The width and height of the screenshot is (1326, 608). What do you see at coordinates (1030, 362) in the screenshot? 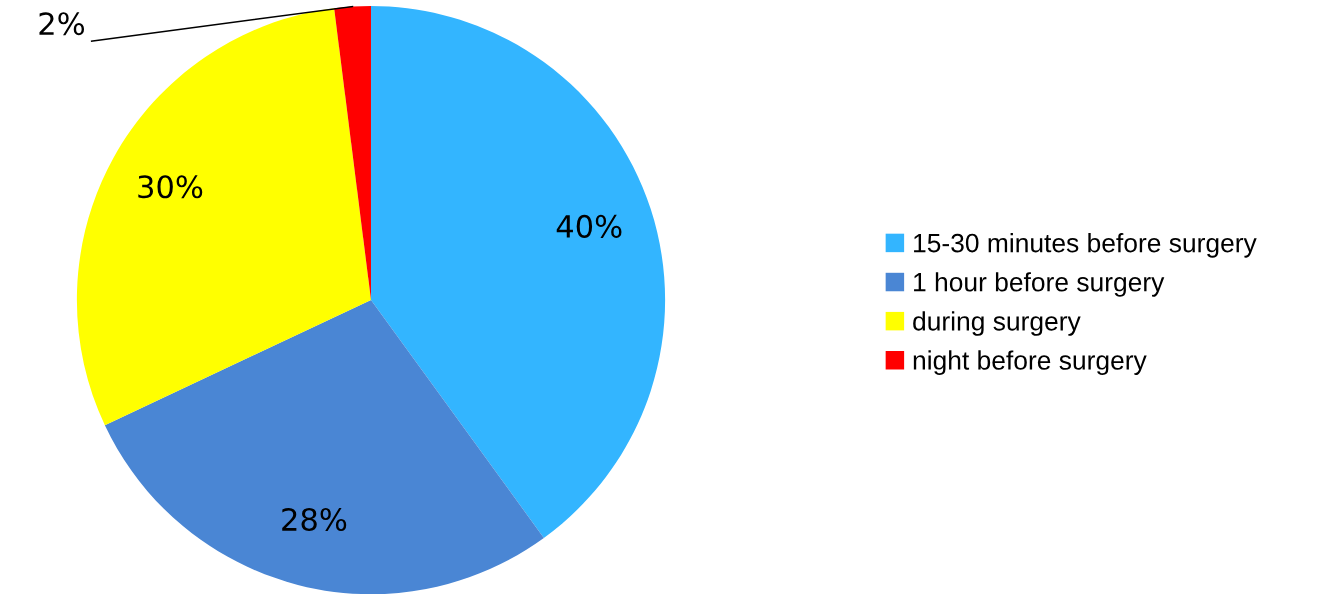
I see `legend-label: night before surgery` at bounding box center [1030, 362].